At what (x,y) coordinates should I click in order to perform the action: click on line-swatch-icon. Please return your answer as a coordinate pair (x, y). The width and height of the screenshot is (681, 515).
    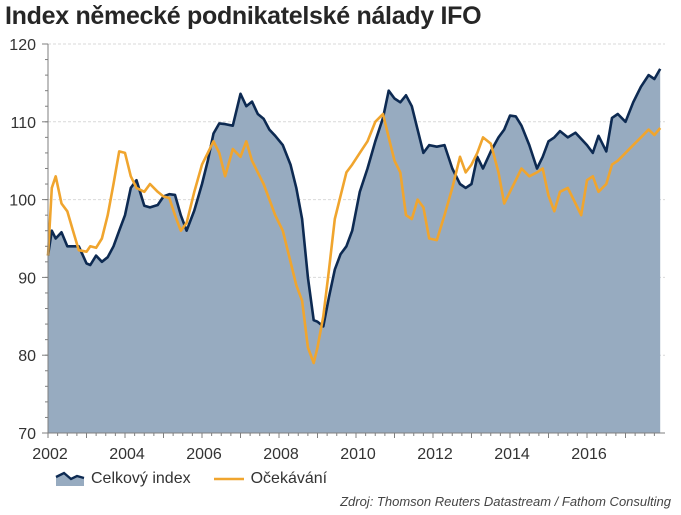
    Looking at the image, I should click on (228, 479).